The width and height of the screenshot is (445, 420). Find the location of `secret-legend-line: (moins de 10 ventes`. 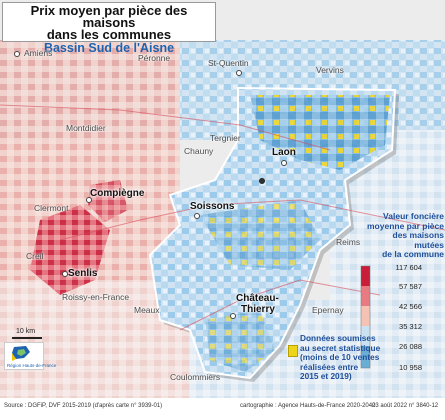

secret-legend-line: (moins de 10 ventes is located at coordinates (340, 357).